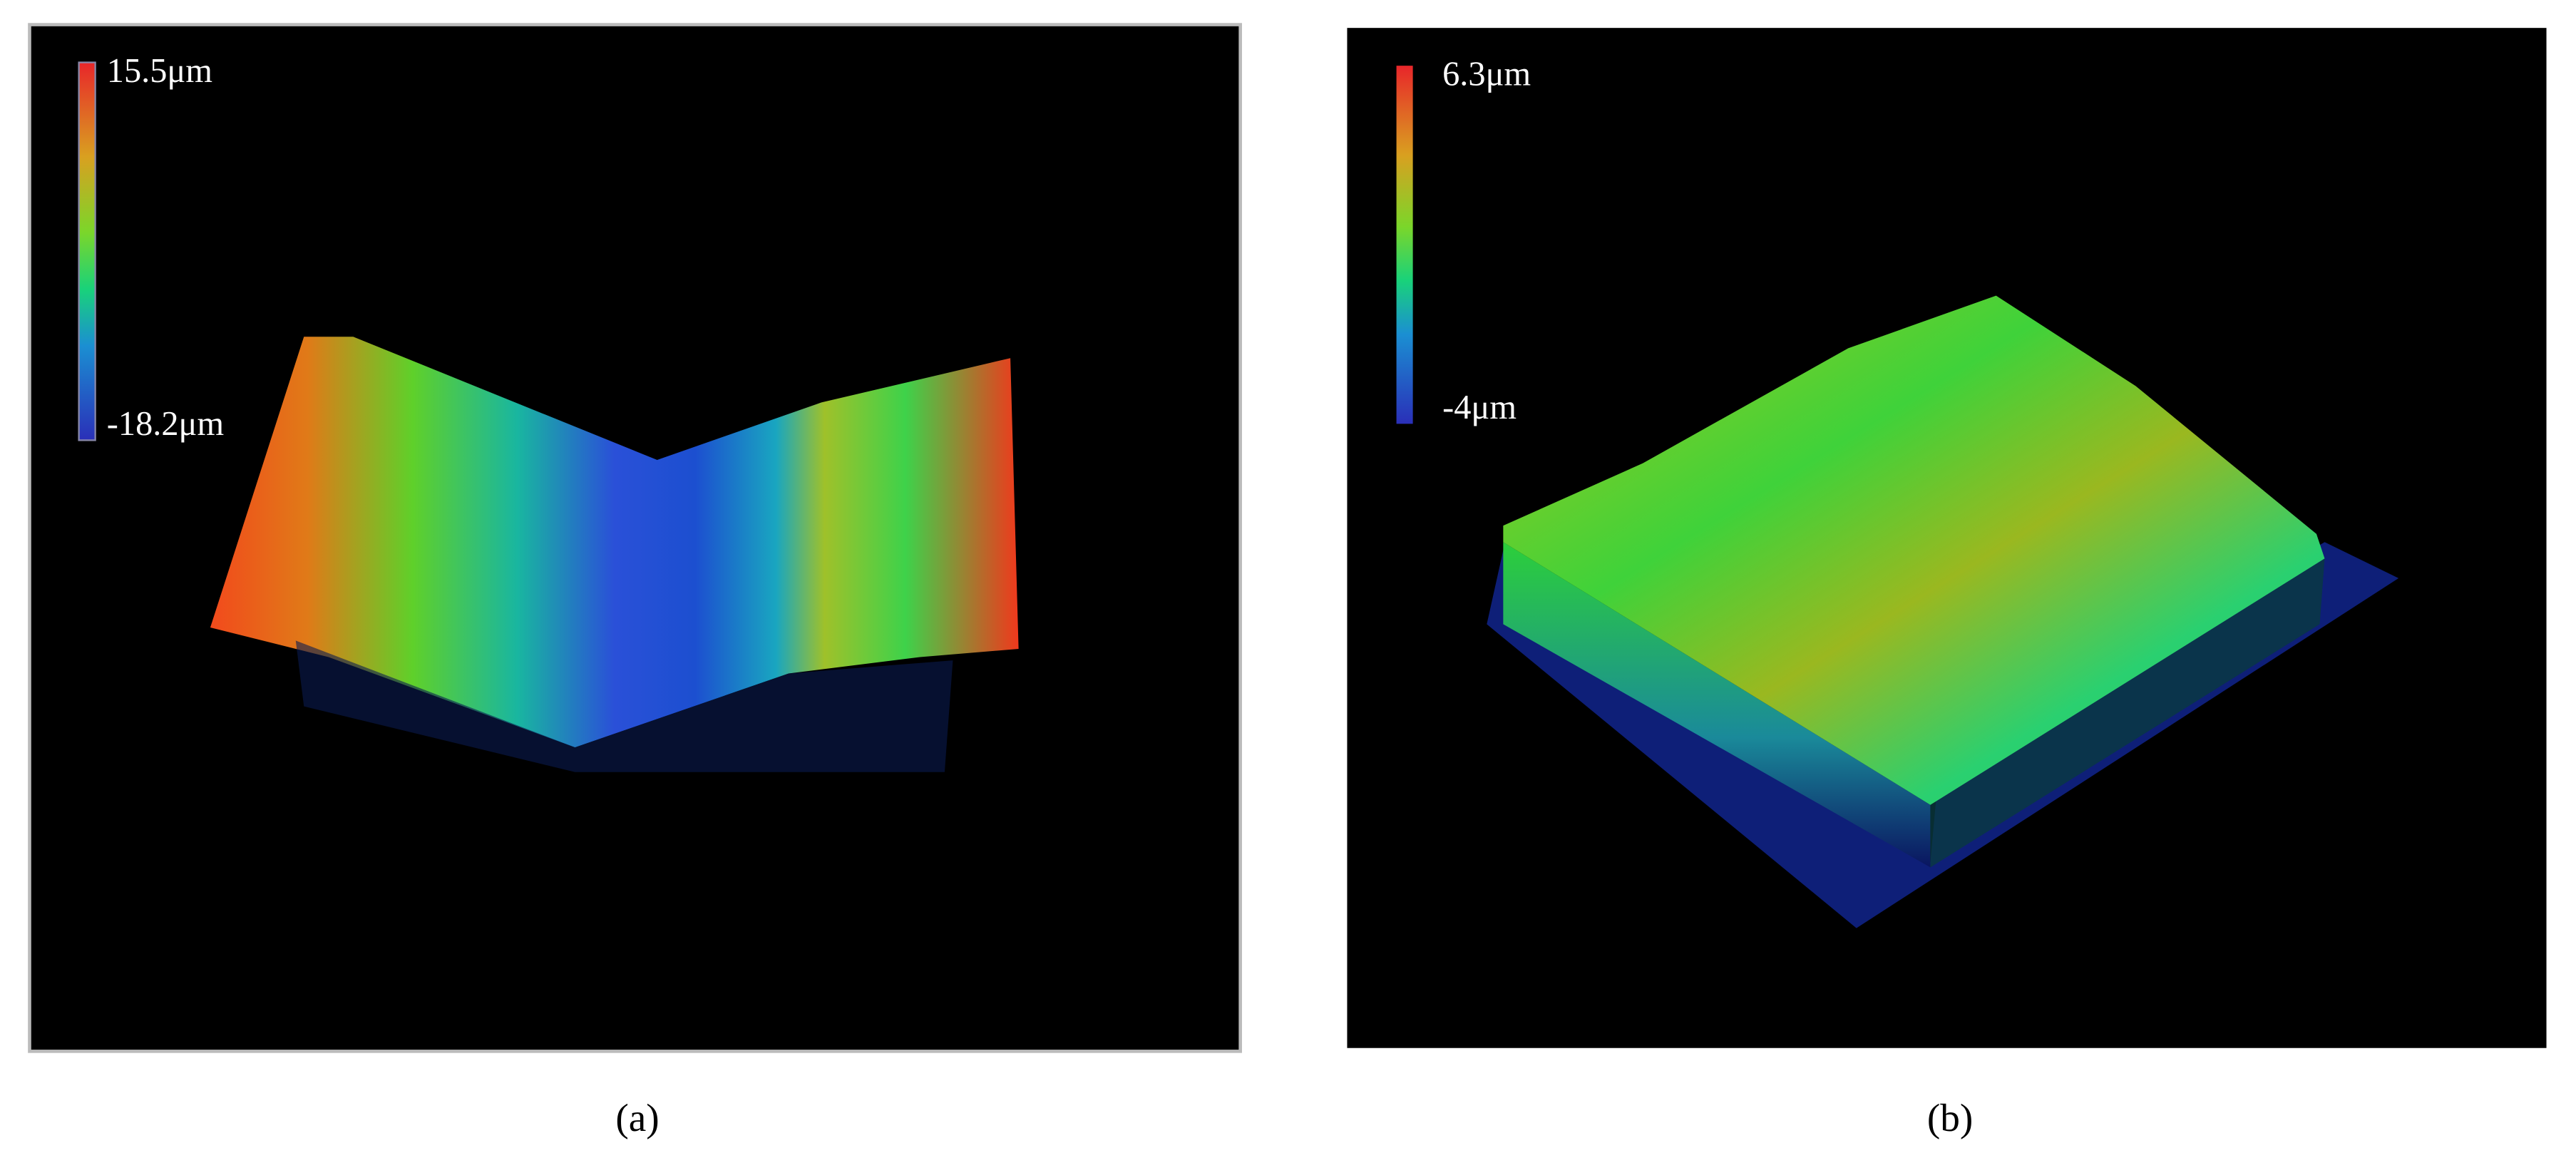 Image resolution: width=2576 pixels, height=1163 pixels. What do you see at coordinates (87, 251) in the screenshot?
I see `color-scale-a` at bounding box center [87, 251].